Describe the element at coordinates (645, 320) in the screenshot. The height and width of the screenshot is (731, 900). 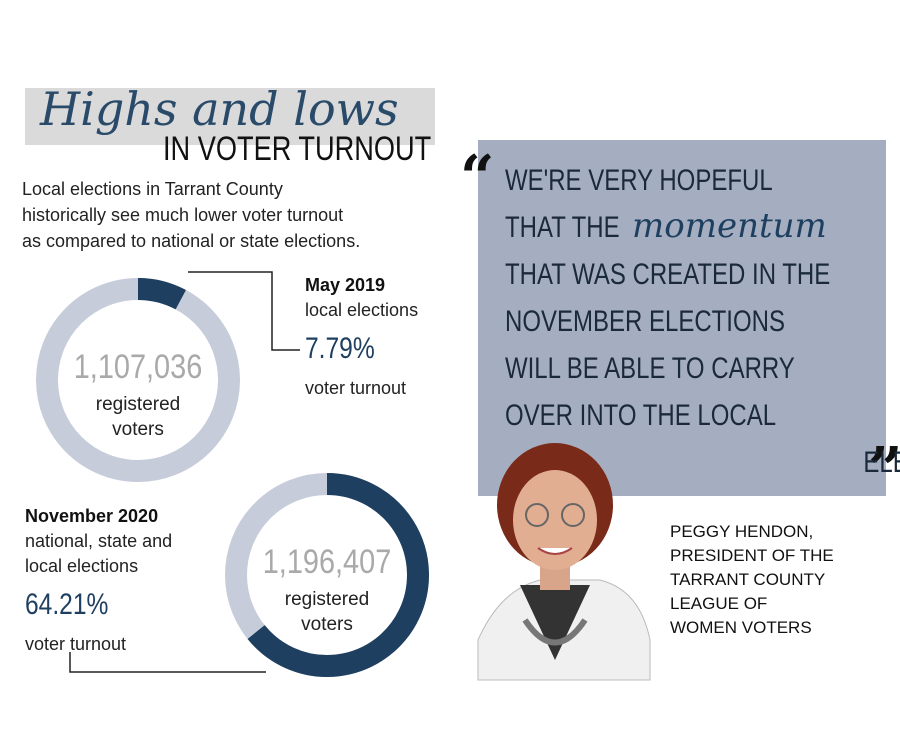
I see `quote-line: NOVEMBER ELECTIONS` at that location.